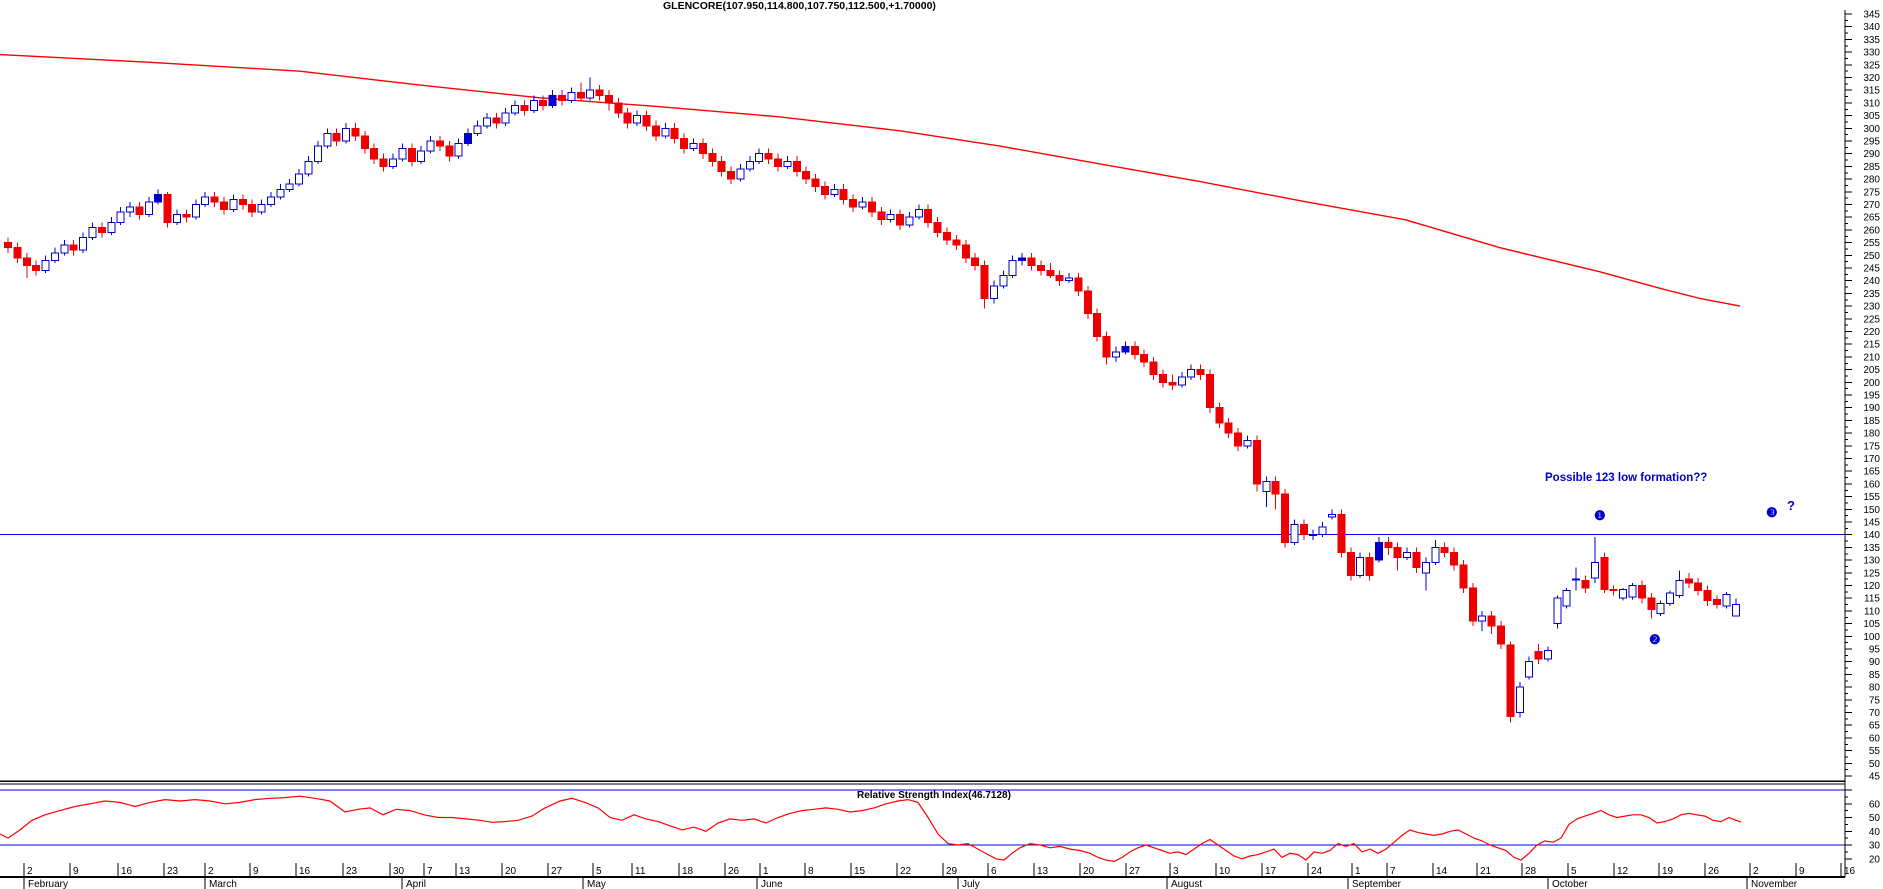 The width and height of the screenshot is (1883, 889). I want to click on svg-text: 310, so click(1871, 103).